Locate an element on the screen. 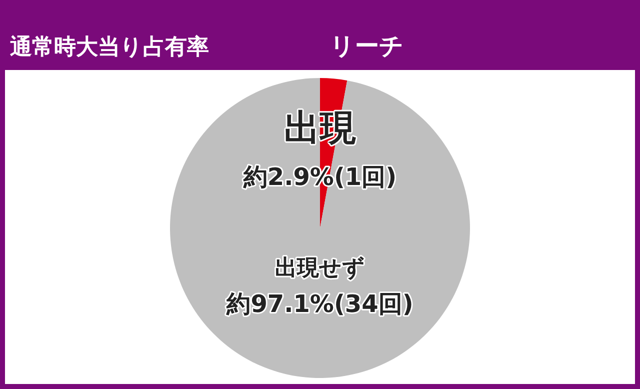  chart-title: 通常時大当り占有率 is located at coordinates (109, 47).